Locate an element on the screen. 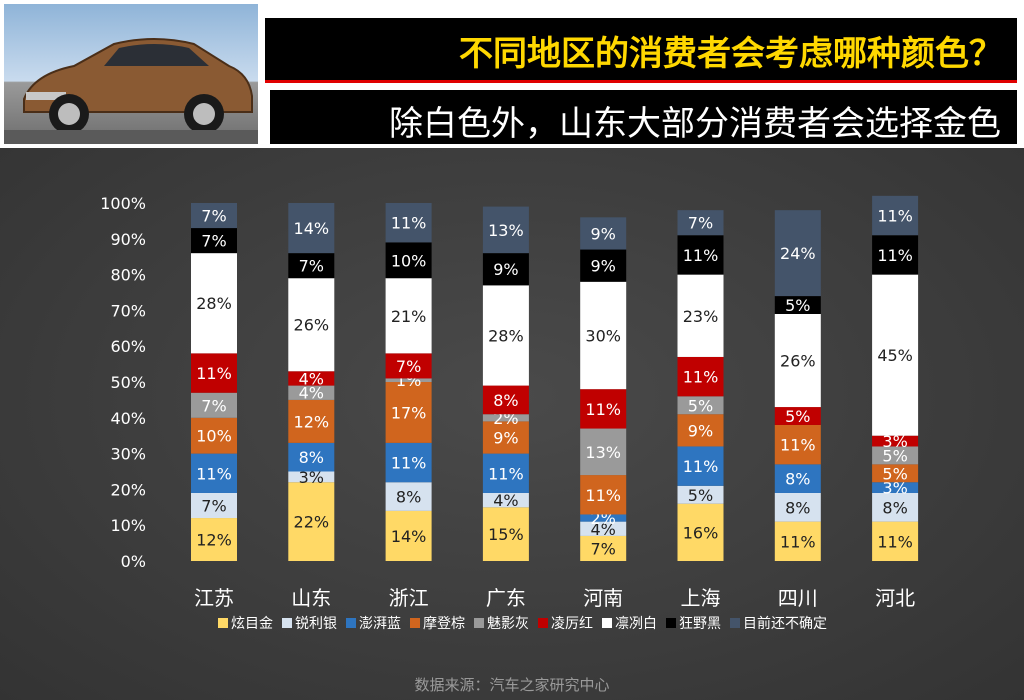 This screenshot has height=700, width=1024. category-label: 浙江 is located at coordinates (409, 598).